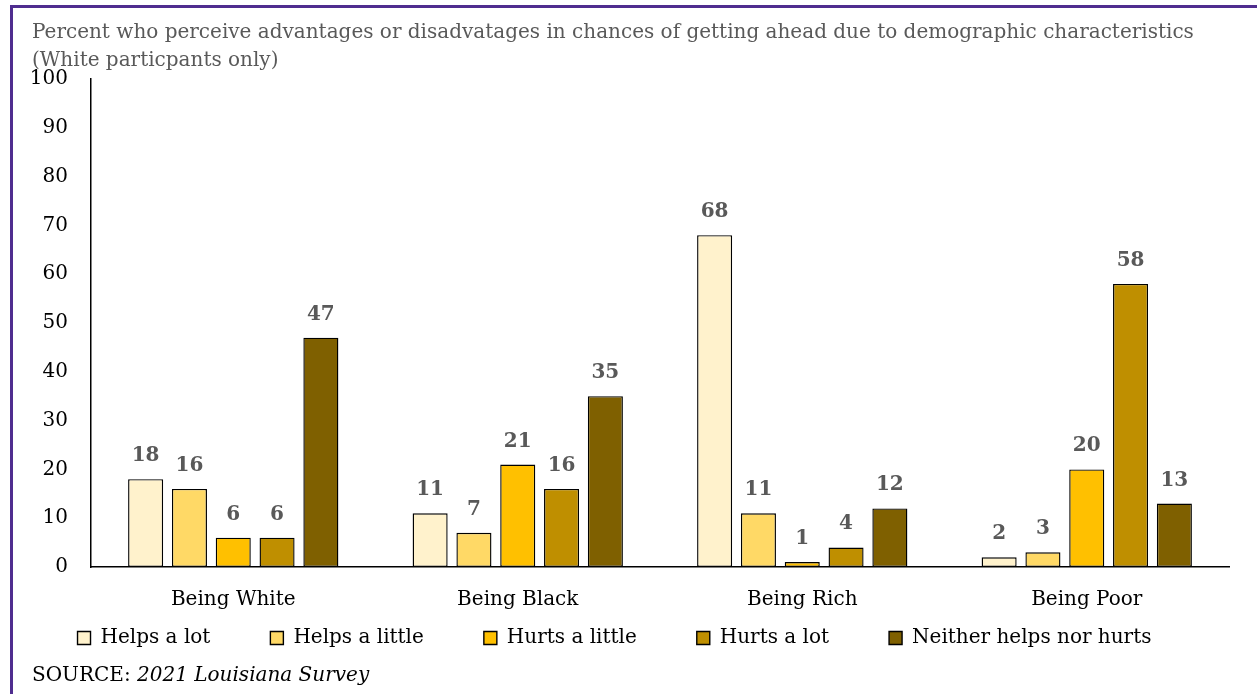  I want to click on data-label: 13, so click(1174, 478).